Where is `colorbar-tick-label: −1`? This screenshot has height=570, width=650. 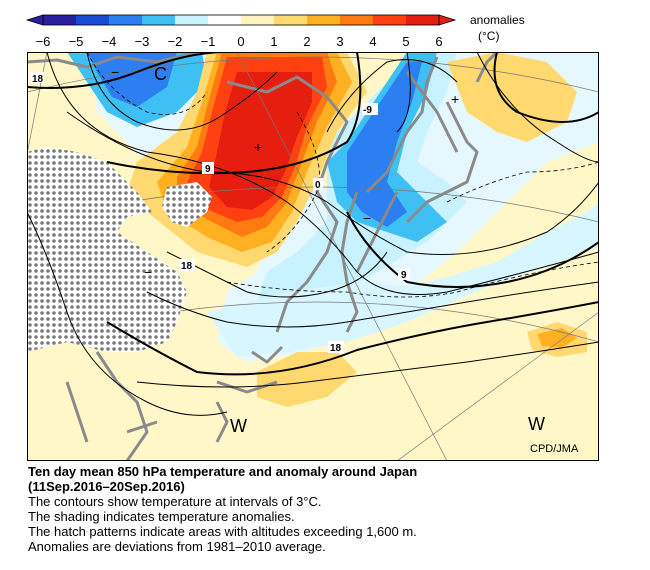 colorbar-tick-label: −1 is located at coordinates (208, 41).